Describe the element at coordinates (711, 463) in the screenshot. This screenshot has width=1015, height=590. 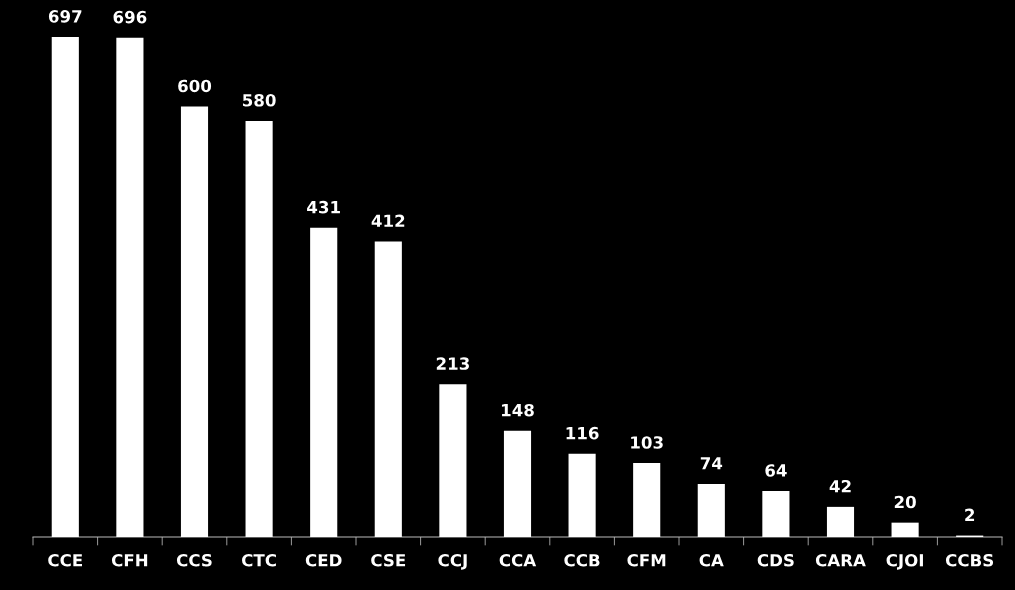
I see `data-label: 74` at that location.